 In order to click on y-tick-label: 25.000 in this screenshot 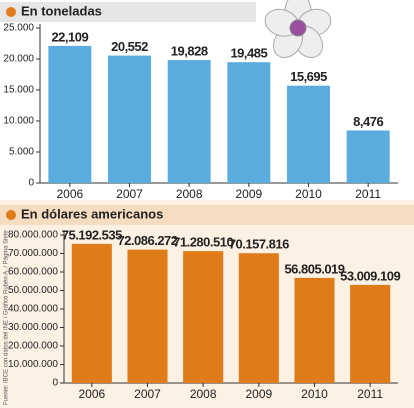, I will do `click(18, 28)`.